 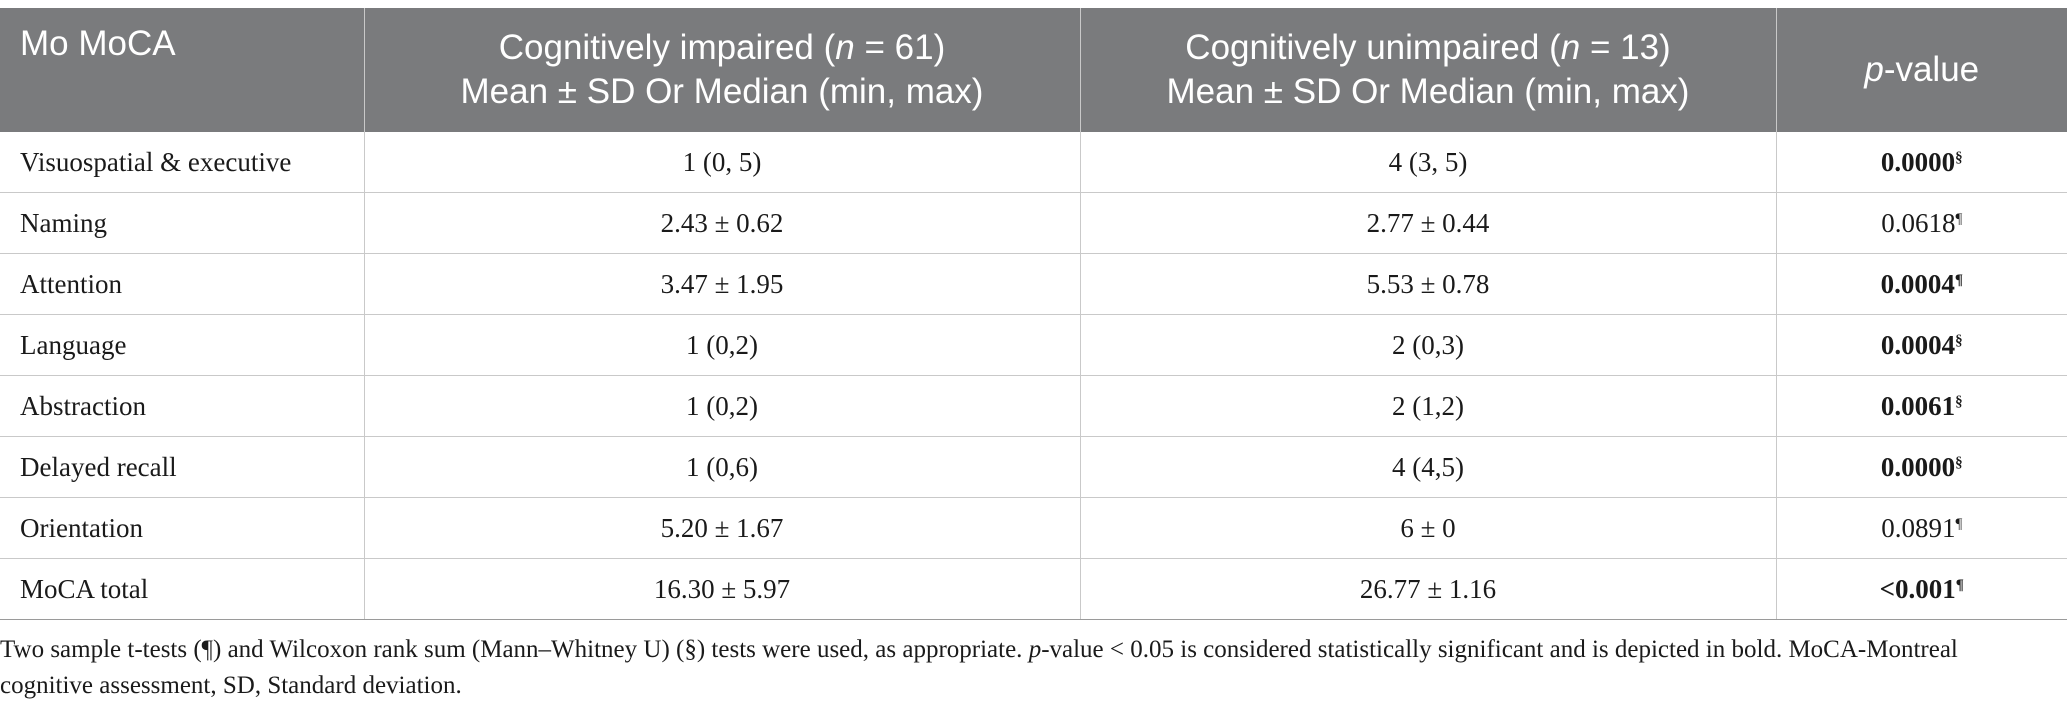 What do you see at coordinates (1570, 47) in the screenshot?
I see `header-unimpaired-n: n` at bounding box center [1570, 47].